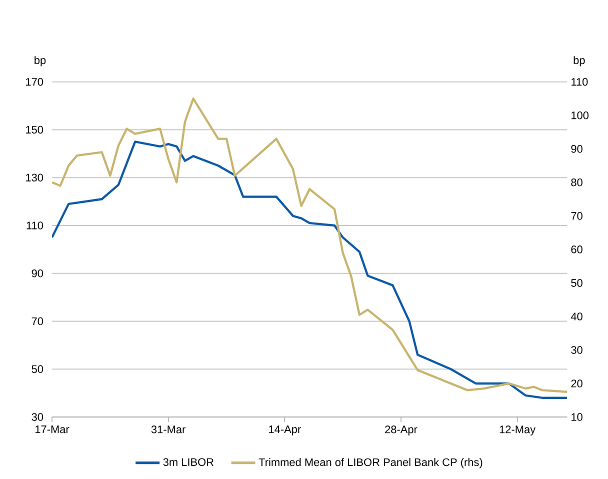 The image size is (608, 479). I want to click on x-tick-label: 14-Apr, so click(285, 431).